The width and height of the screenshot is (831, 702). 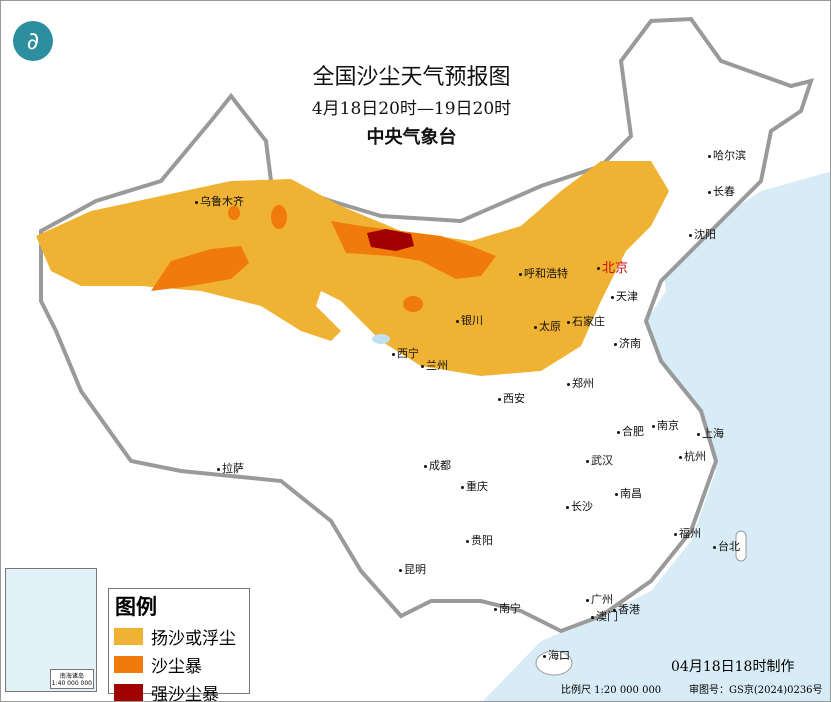 What do you see at coordinates (51, 630) in the screenshot?
I see `south-china-sea-inset: 南海诸岛 1:40 000 000` at bounding box center [51, 630].